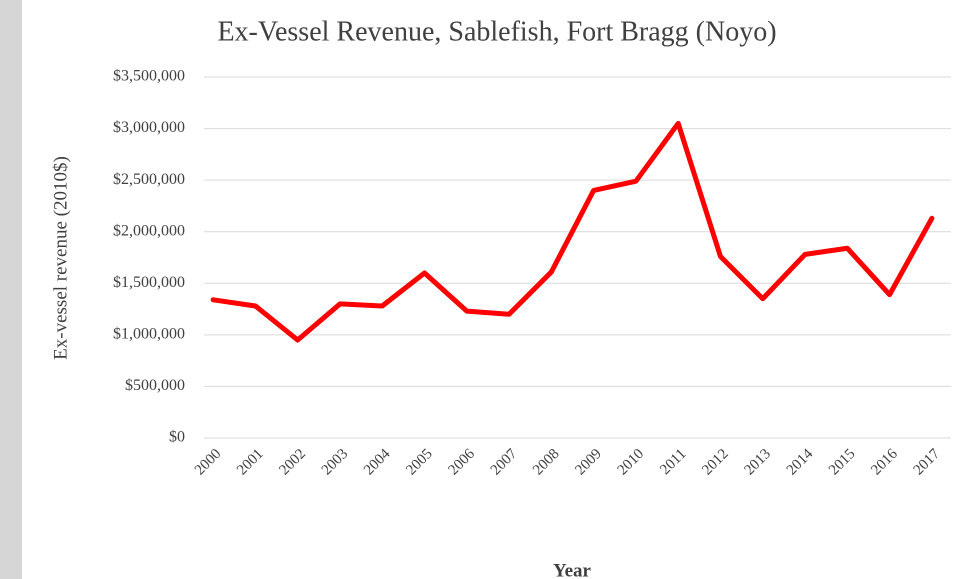  Describe the element at coordinates (149, 282) in the screenshot. I see `y-tick-label: $1,500,000` at that location.